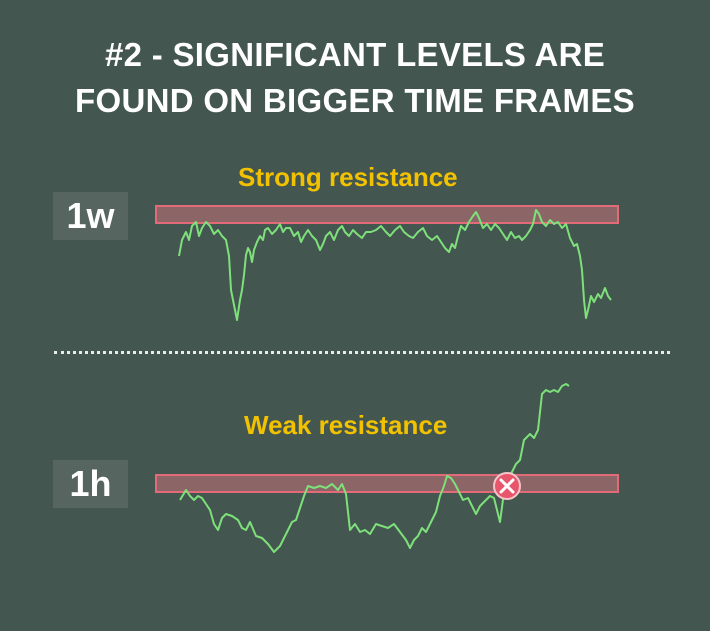 The width and height of the screenshot is (710, 631). Describe the element at coordinates (346, 425) in the screenshot. I see `weak-resistance-label: Weak resistance` at that location.